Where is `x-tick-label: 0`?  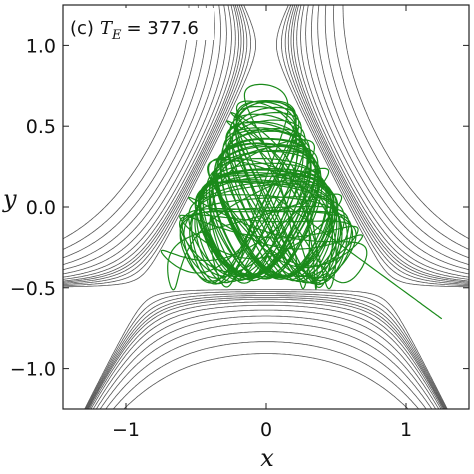 x-tick-label: 0 is located at coordinates (266, 430).